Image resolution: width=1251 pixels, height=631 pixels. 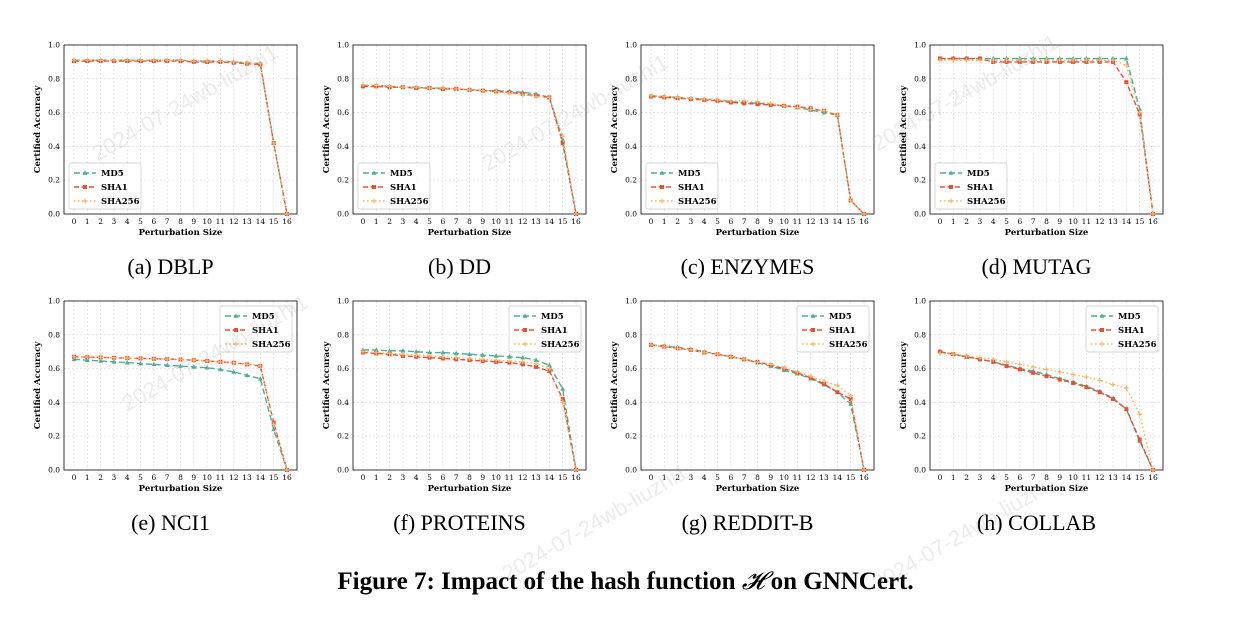 I want to click on x-tick-label: 4, so click(x=127, y=477).